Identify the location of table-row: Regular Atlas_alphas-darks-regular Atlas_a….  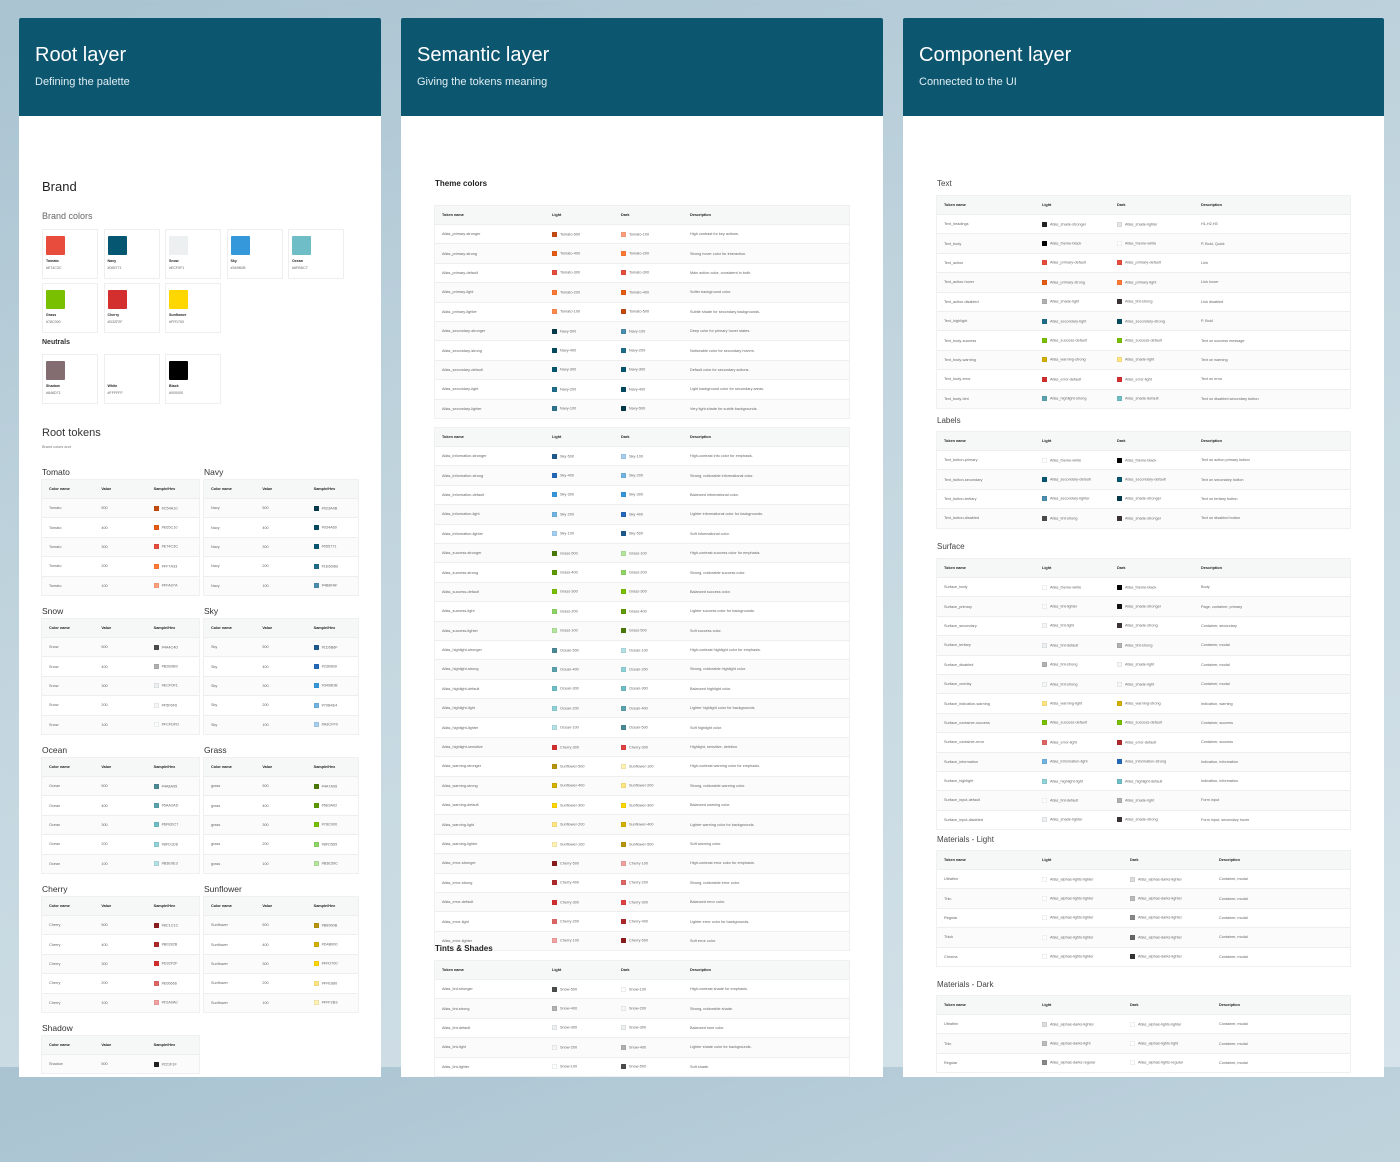
(1143, 1062).